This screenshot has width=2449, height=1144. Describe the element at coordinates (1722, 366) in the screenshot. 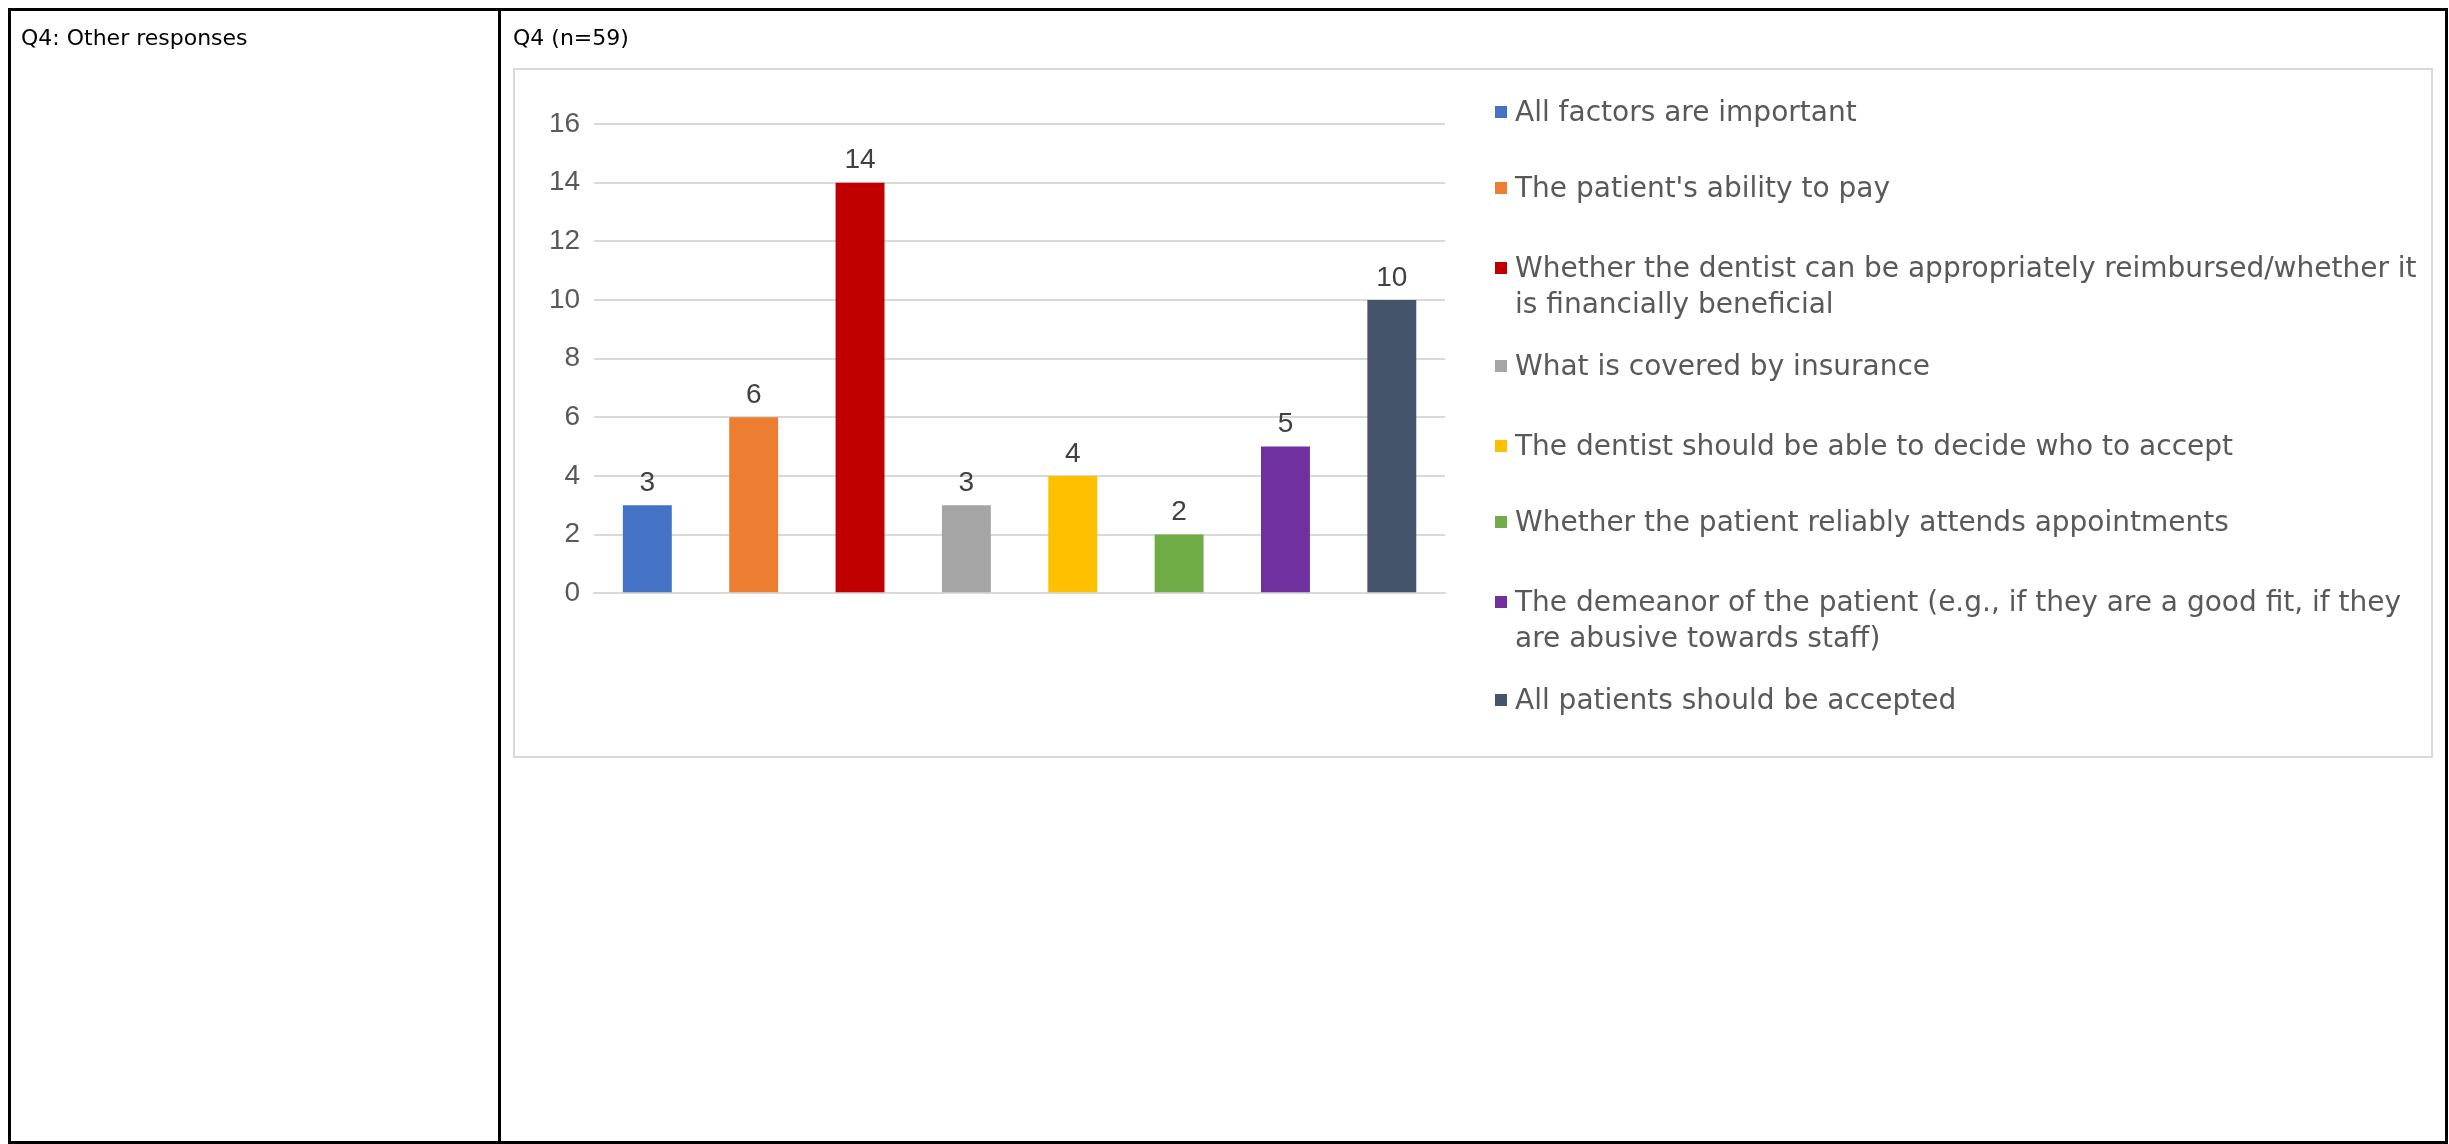

I see `legend-label: What is covered by insurance` at that location.